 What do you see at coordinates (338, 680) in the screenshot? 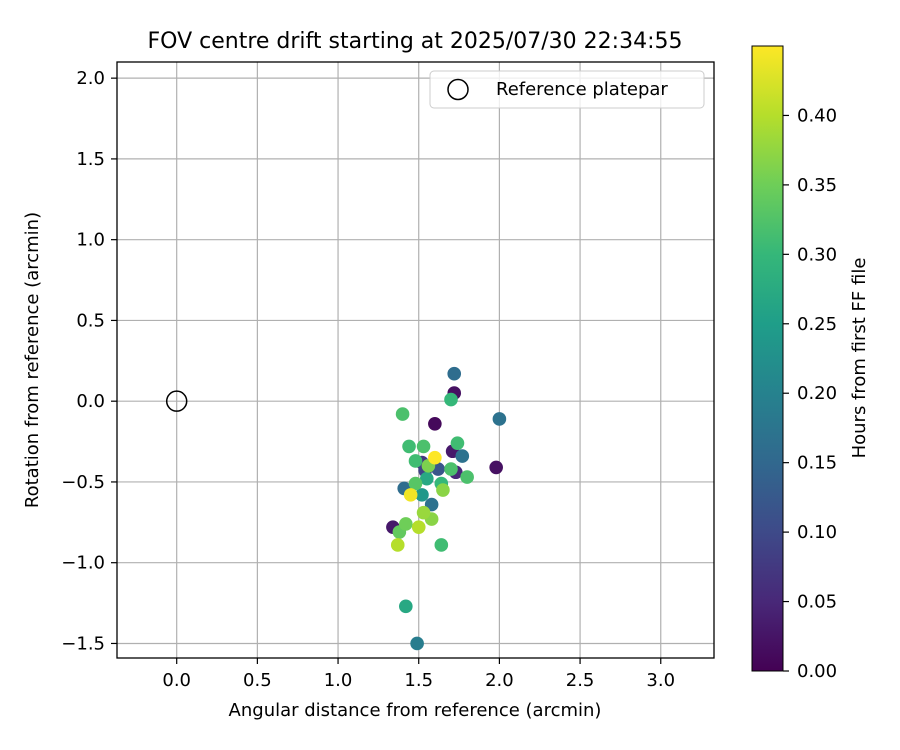
I see `x-tick-label: 1.0` at bounding box center [338, 680].